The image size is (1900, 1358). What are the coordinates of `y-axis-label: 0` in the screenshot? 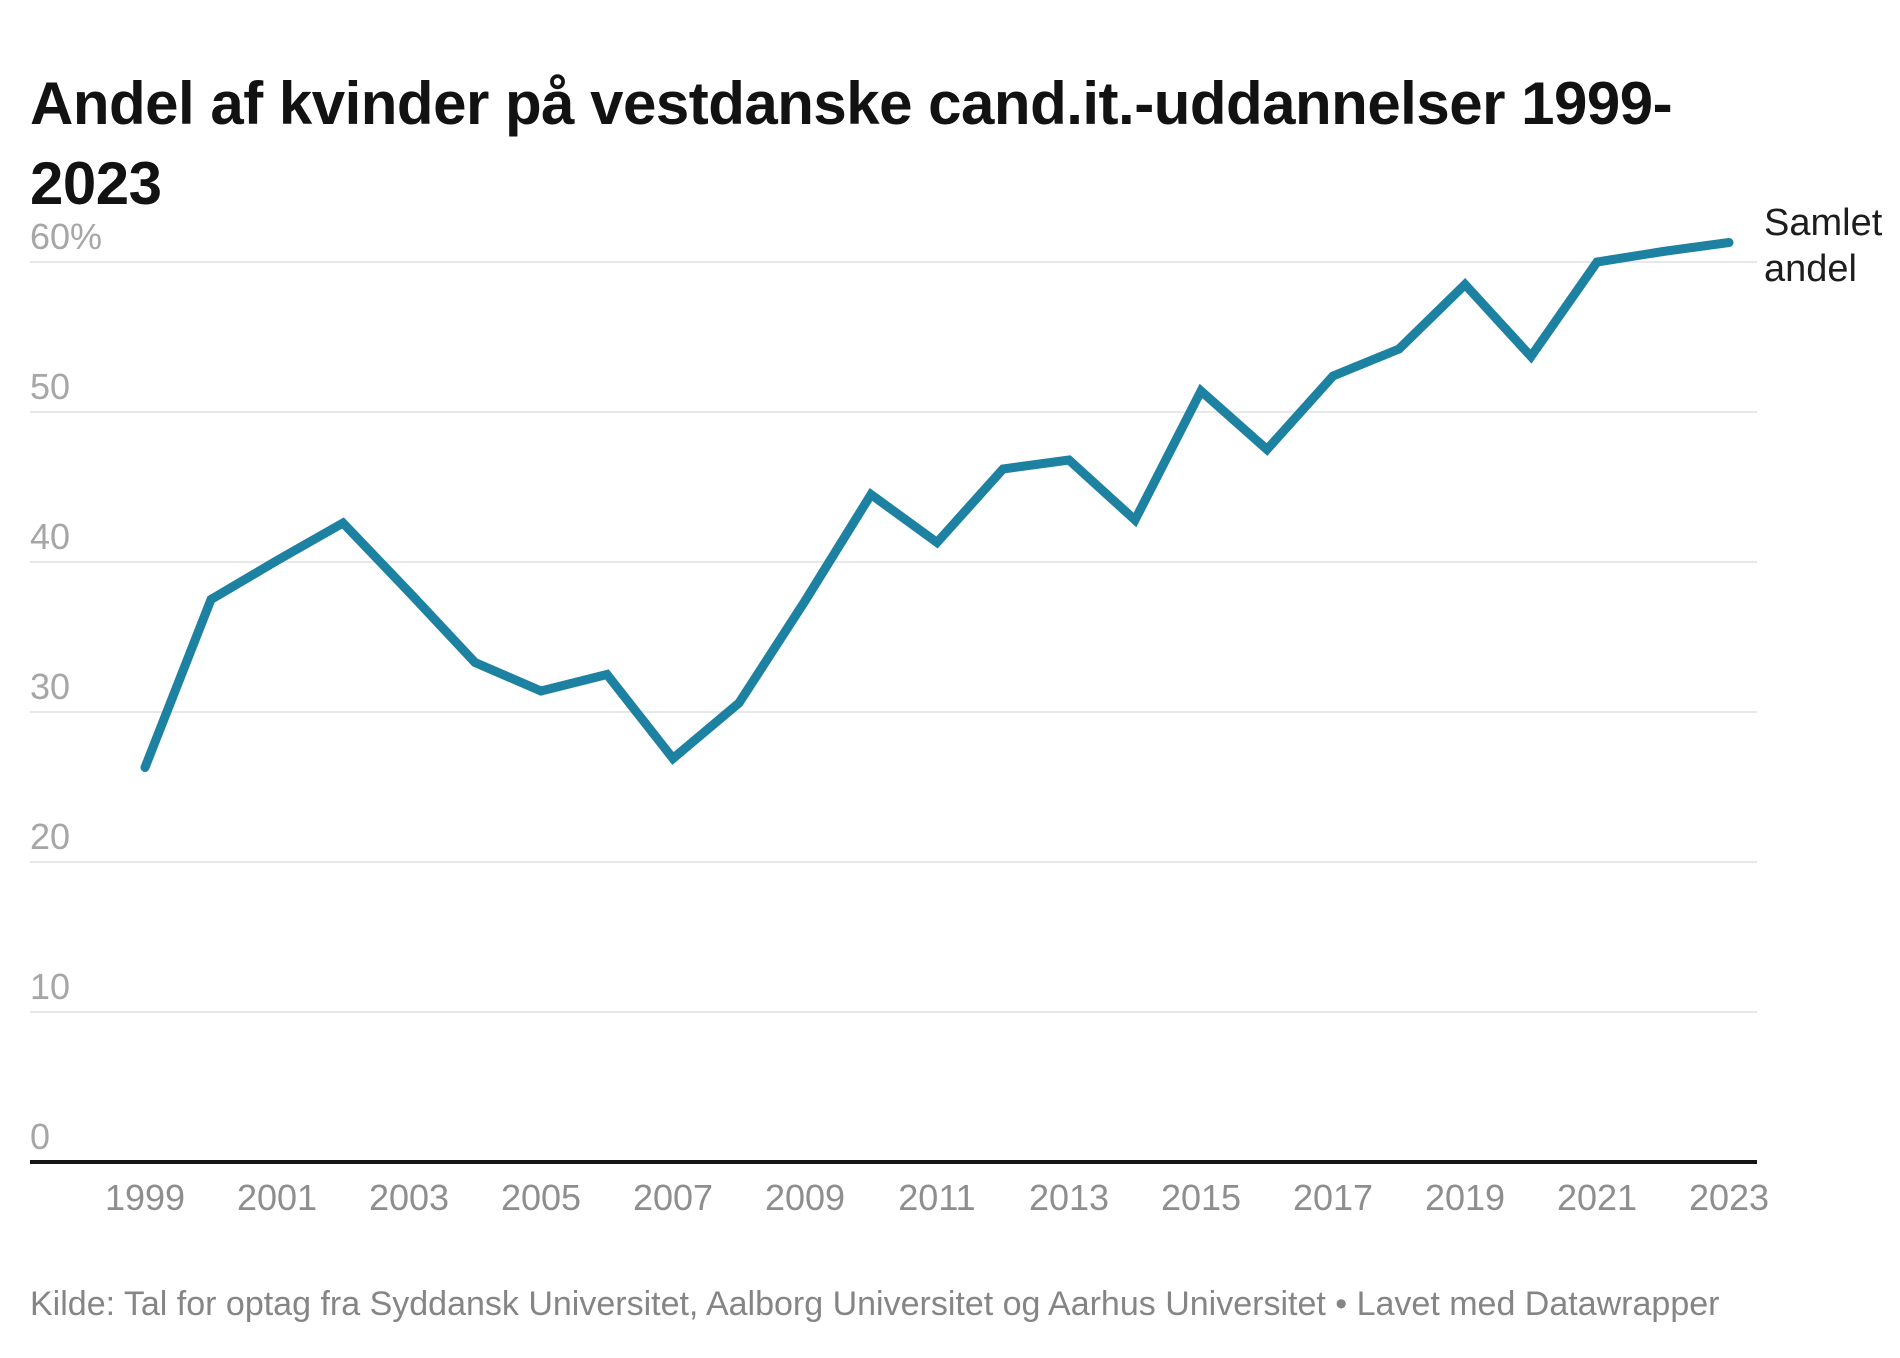 It's located at (40, 1136).